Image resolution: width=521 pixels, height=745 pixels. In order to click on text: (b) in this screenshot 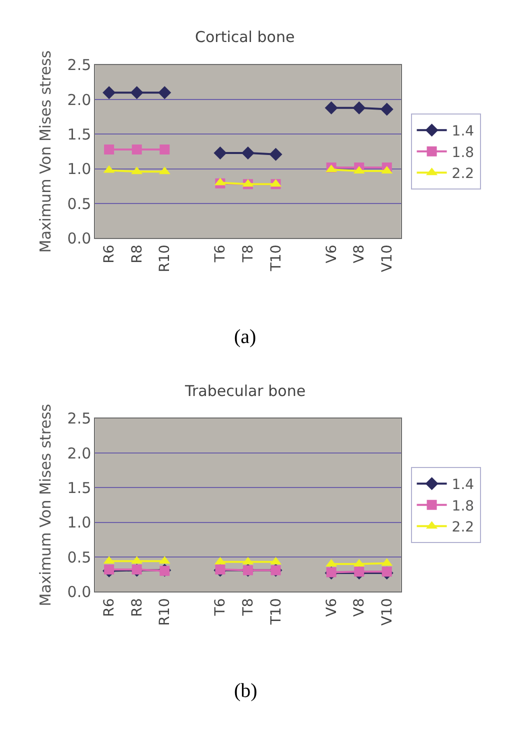, I will do `click(246, 691)`.